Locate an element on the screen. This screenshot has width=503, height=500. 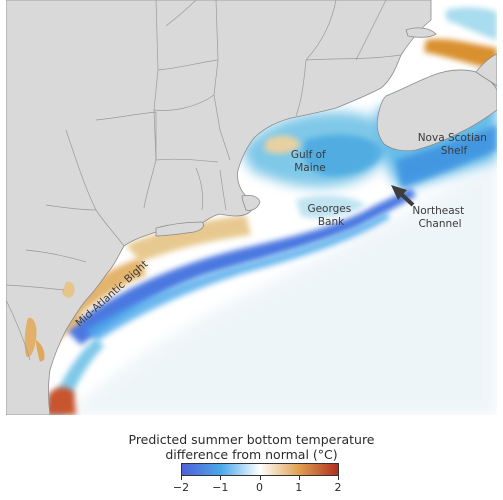
delaware-bay is located at coordinates (68, 289).